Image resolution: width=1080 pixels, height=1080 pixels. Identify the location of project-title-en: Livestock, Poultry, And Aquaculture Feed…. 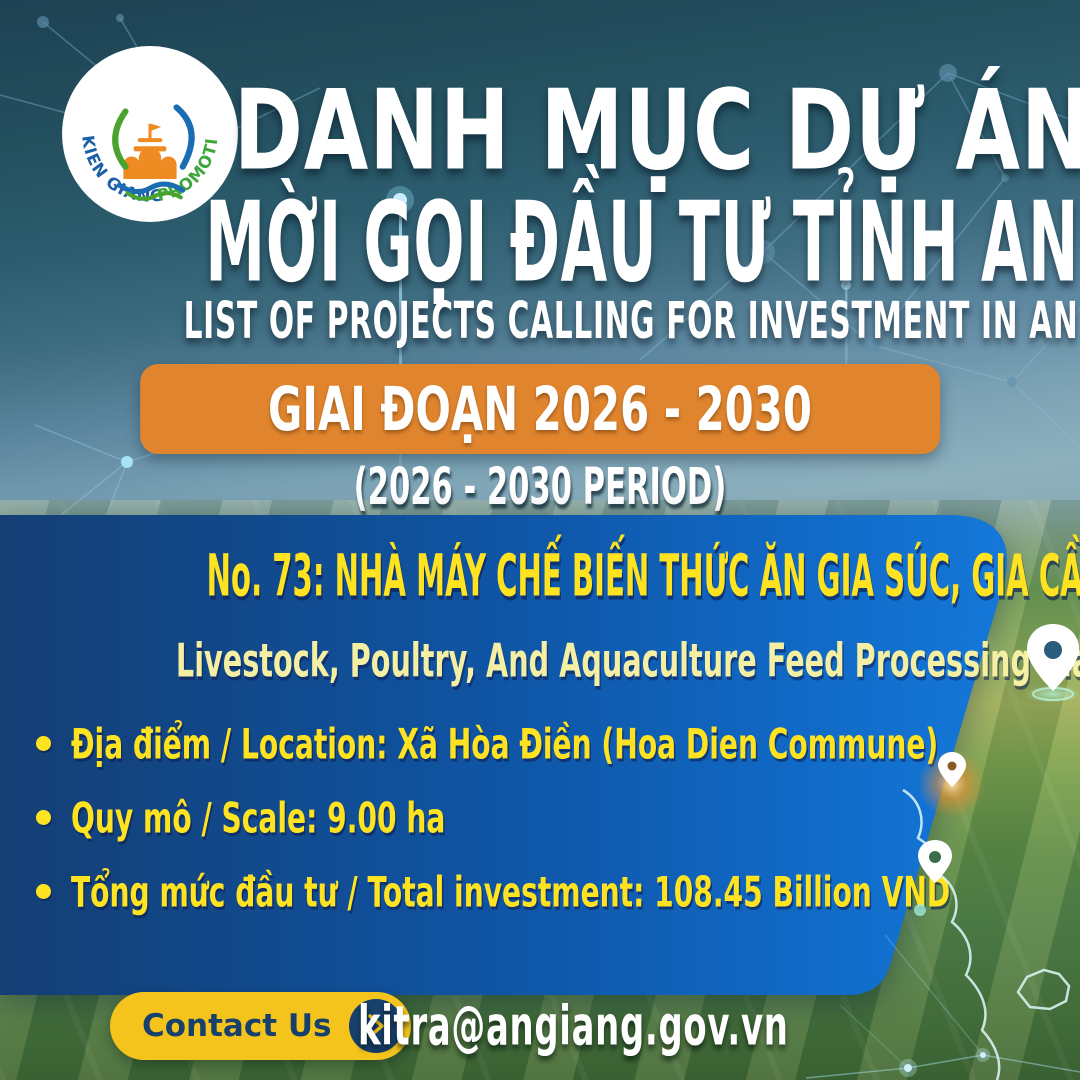
(627, 661).